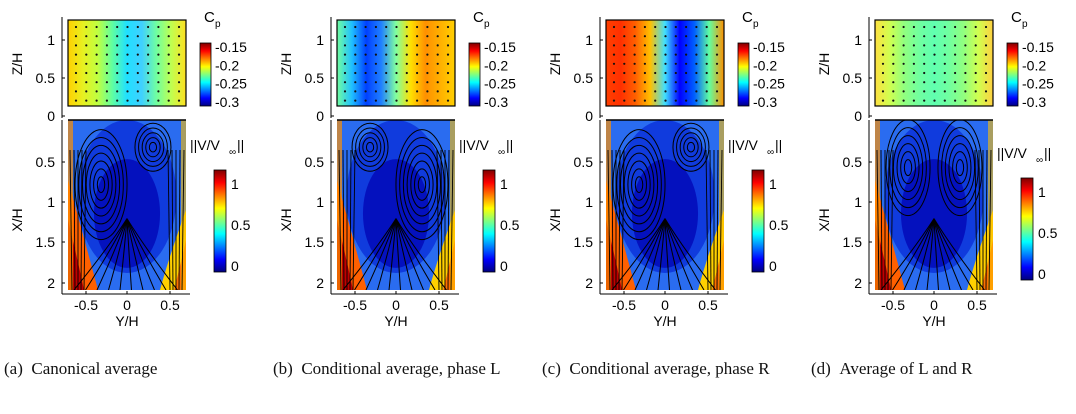  I want to click on bottom-y-tick-label: 1.5, so click(315, 242).